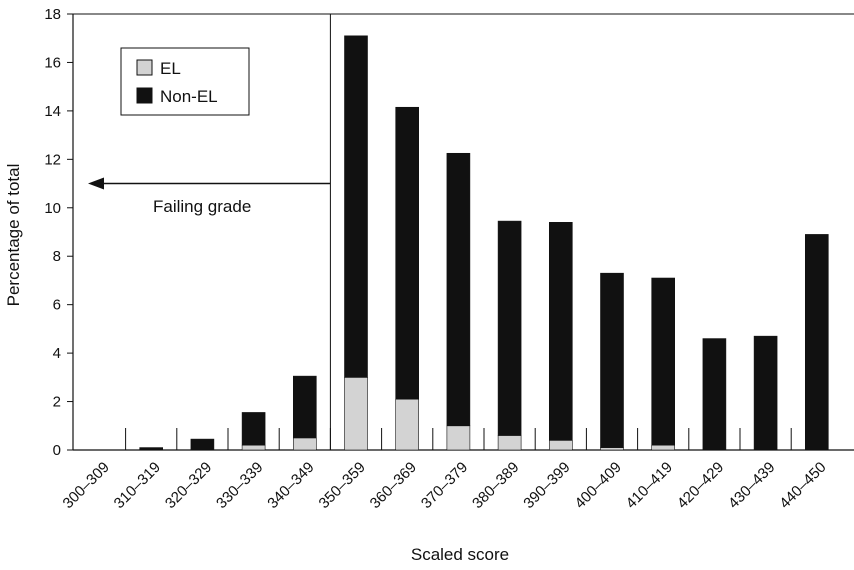 The image size is (854, 570). What do you see at coordinates (751, 485) in the screenshot?
I see `x-tick-label: 430–439` at bounding box center [751, 485].